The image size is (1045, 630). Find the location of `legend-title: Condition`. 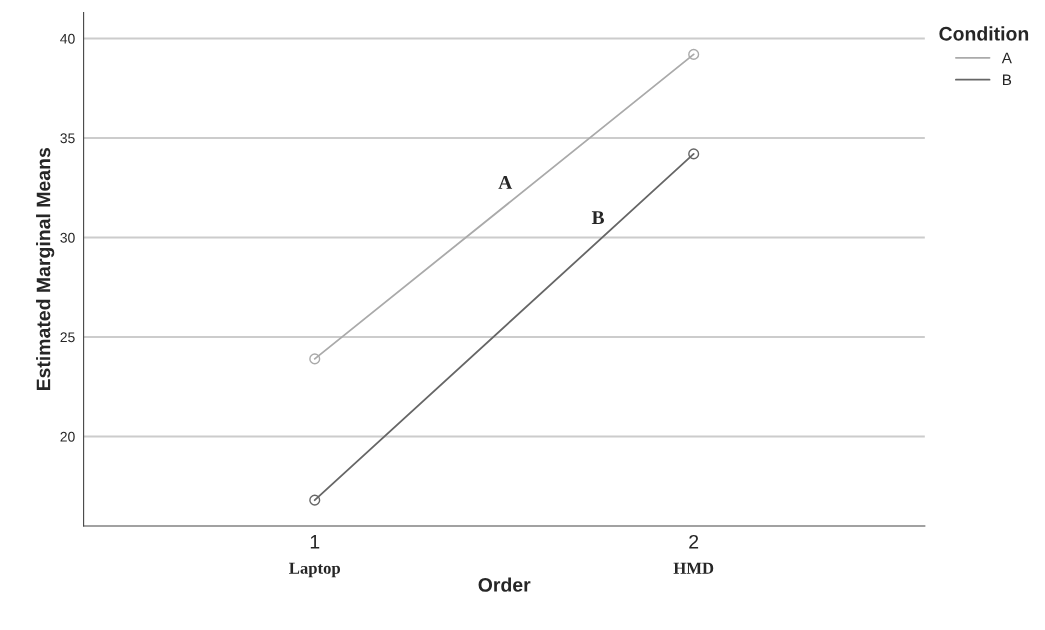

legend-title: Condition is located at coordinates (984, 33).